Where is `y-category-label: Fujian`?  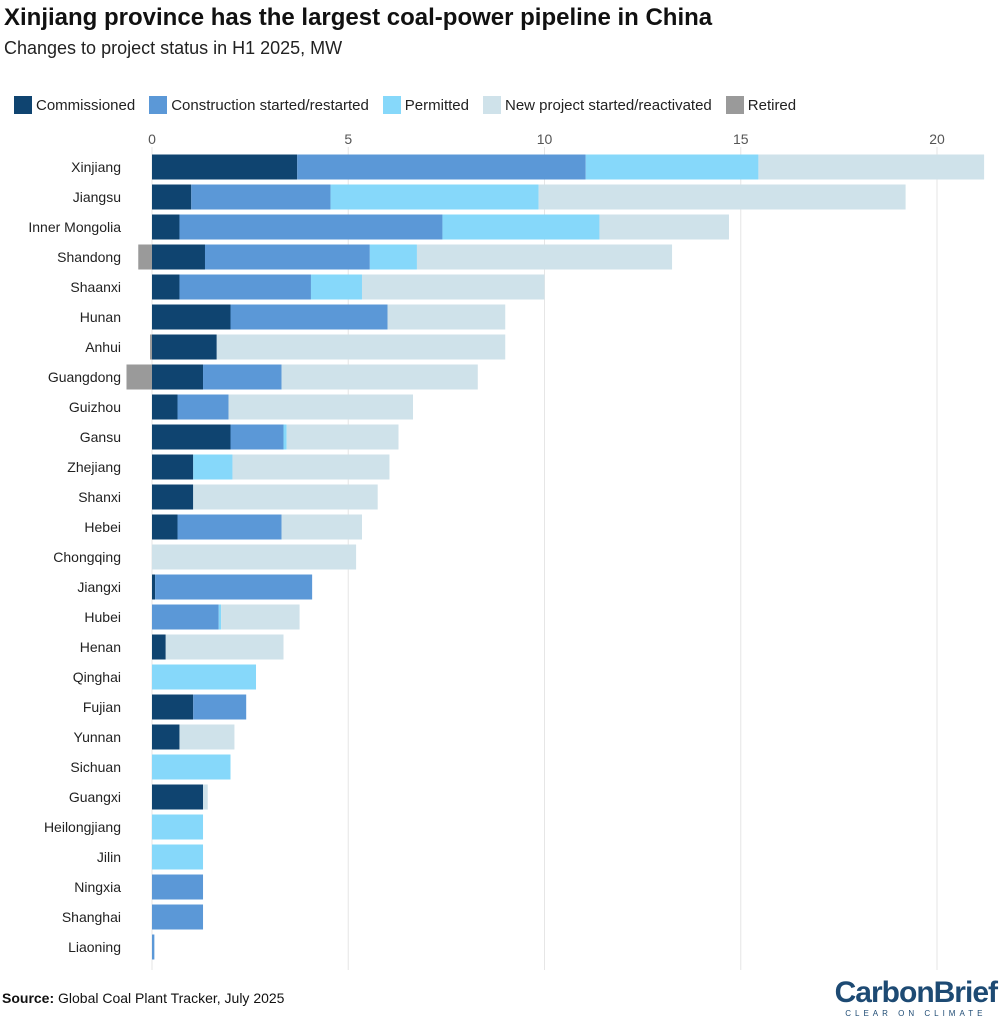 y-category-label: Fujian is located at coordinates (102, 707).